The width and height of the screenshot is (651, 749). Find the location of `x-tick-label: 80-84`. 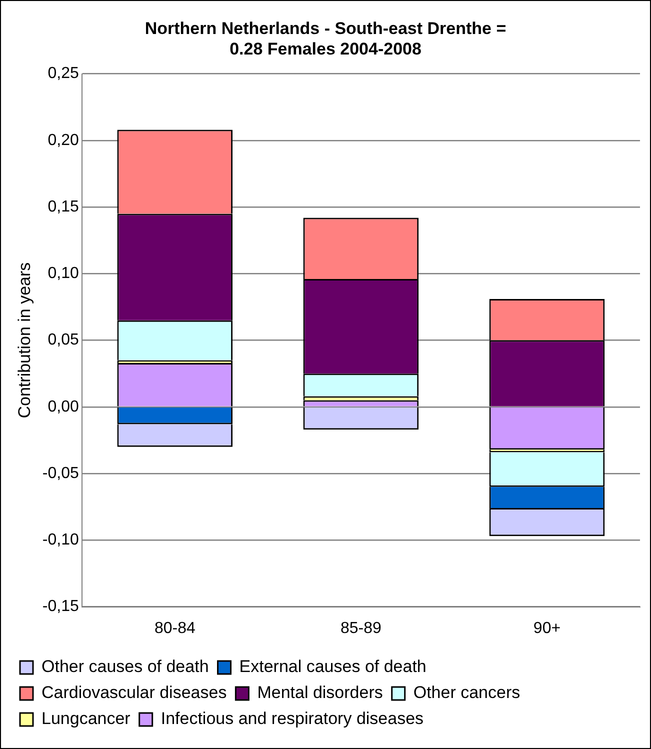

x-tick-label: 80-84 is located at coordinates (175, 628).